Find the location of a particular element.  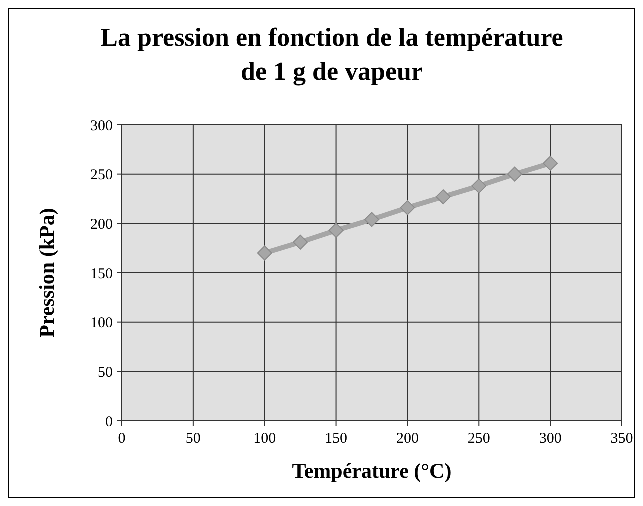

y-tick-label: 150 is located at coordinates (101, 274).